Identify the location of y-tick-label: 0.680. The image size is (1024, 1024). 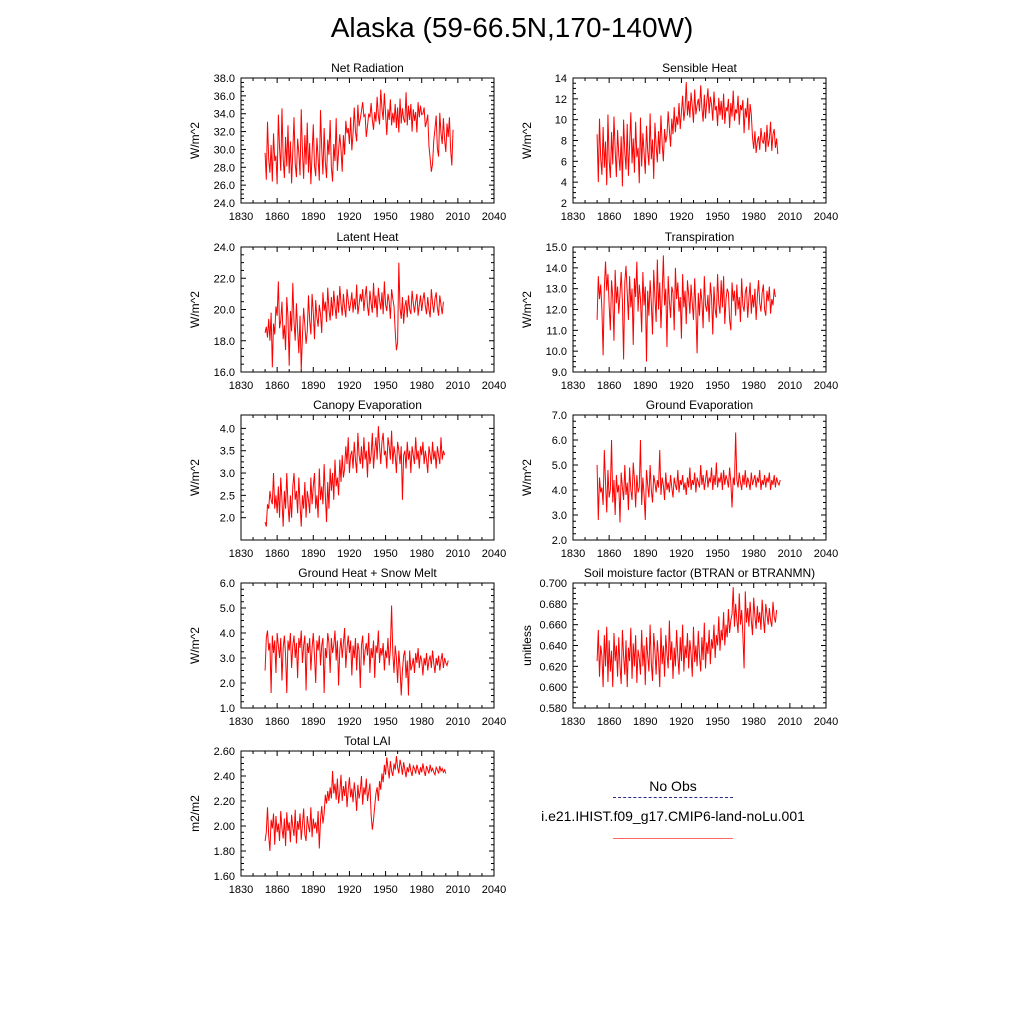
(553, 605).